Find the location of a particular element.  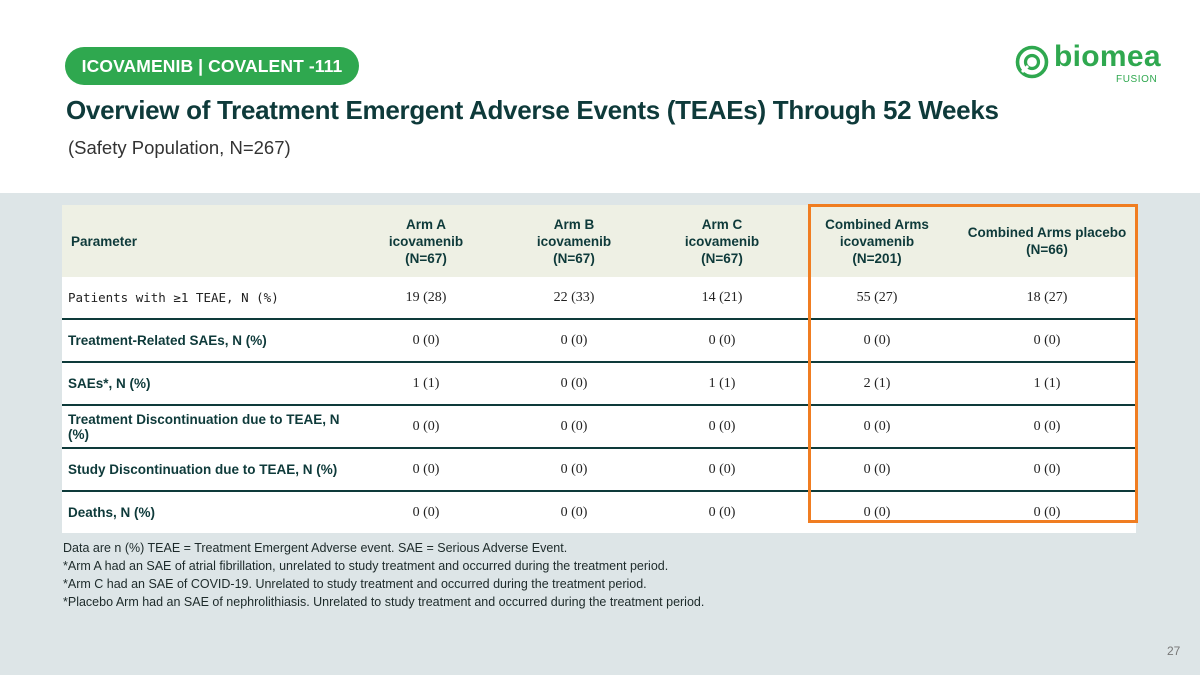

section-tag: ICOVAMENIB | COVALENT -111 is located at coordinates (212, 66).